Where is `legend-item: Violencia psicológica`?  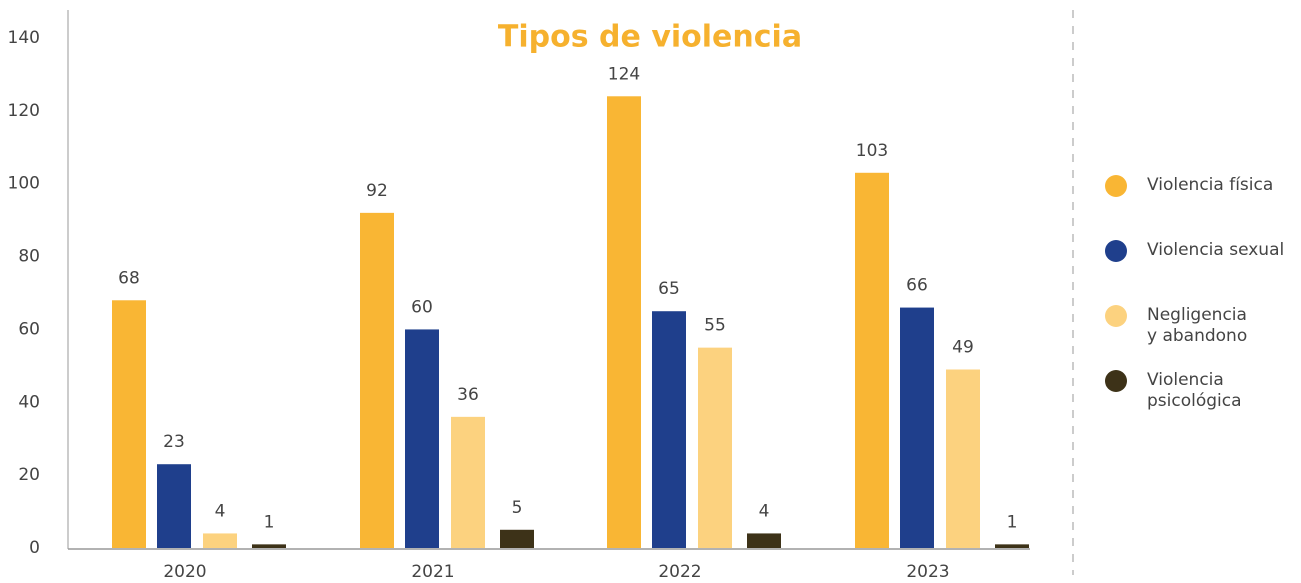
legend-item: Violencia psicológica is located at coordinates (1200, 391).